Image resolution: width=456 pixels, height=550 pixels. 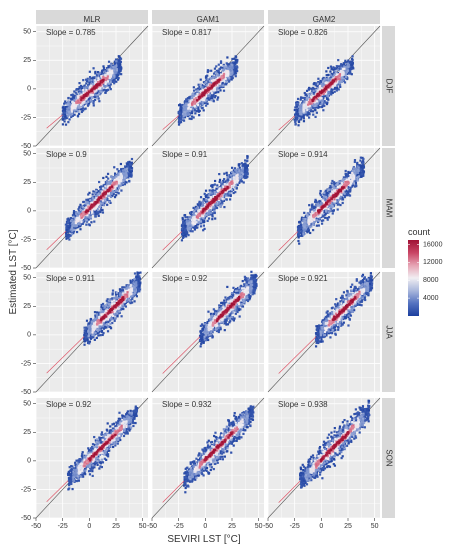 I want to click on column-strip-mlr: MLR, so click(x=92, y=17).